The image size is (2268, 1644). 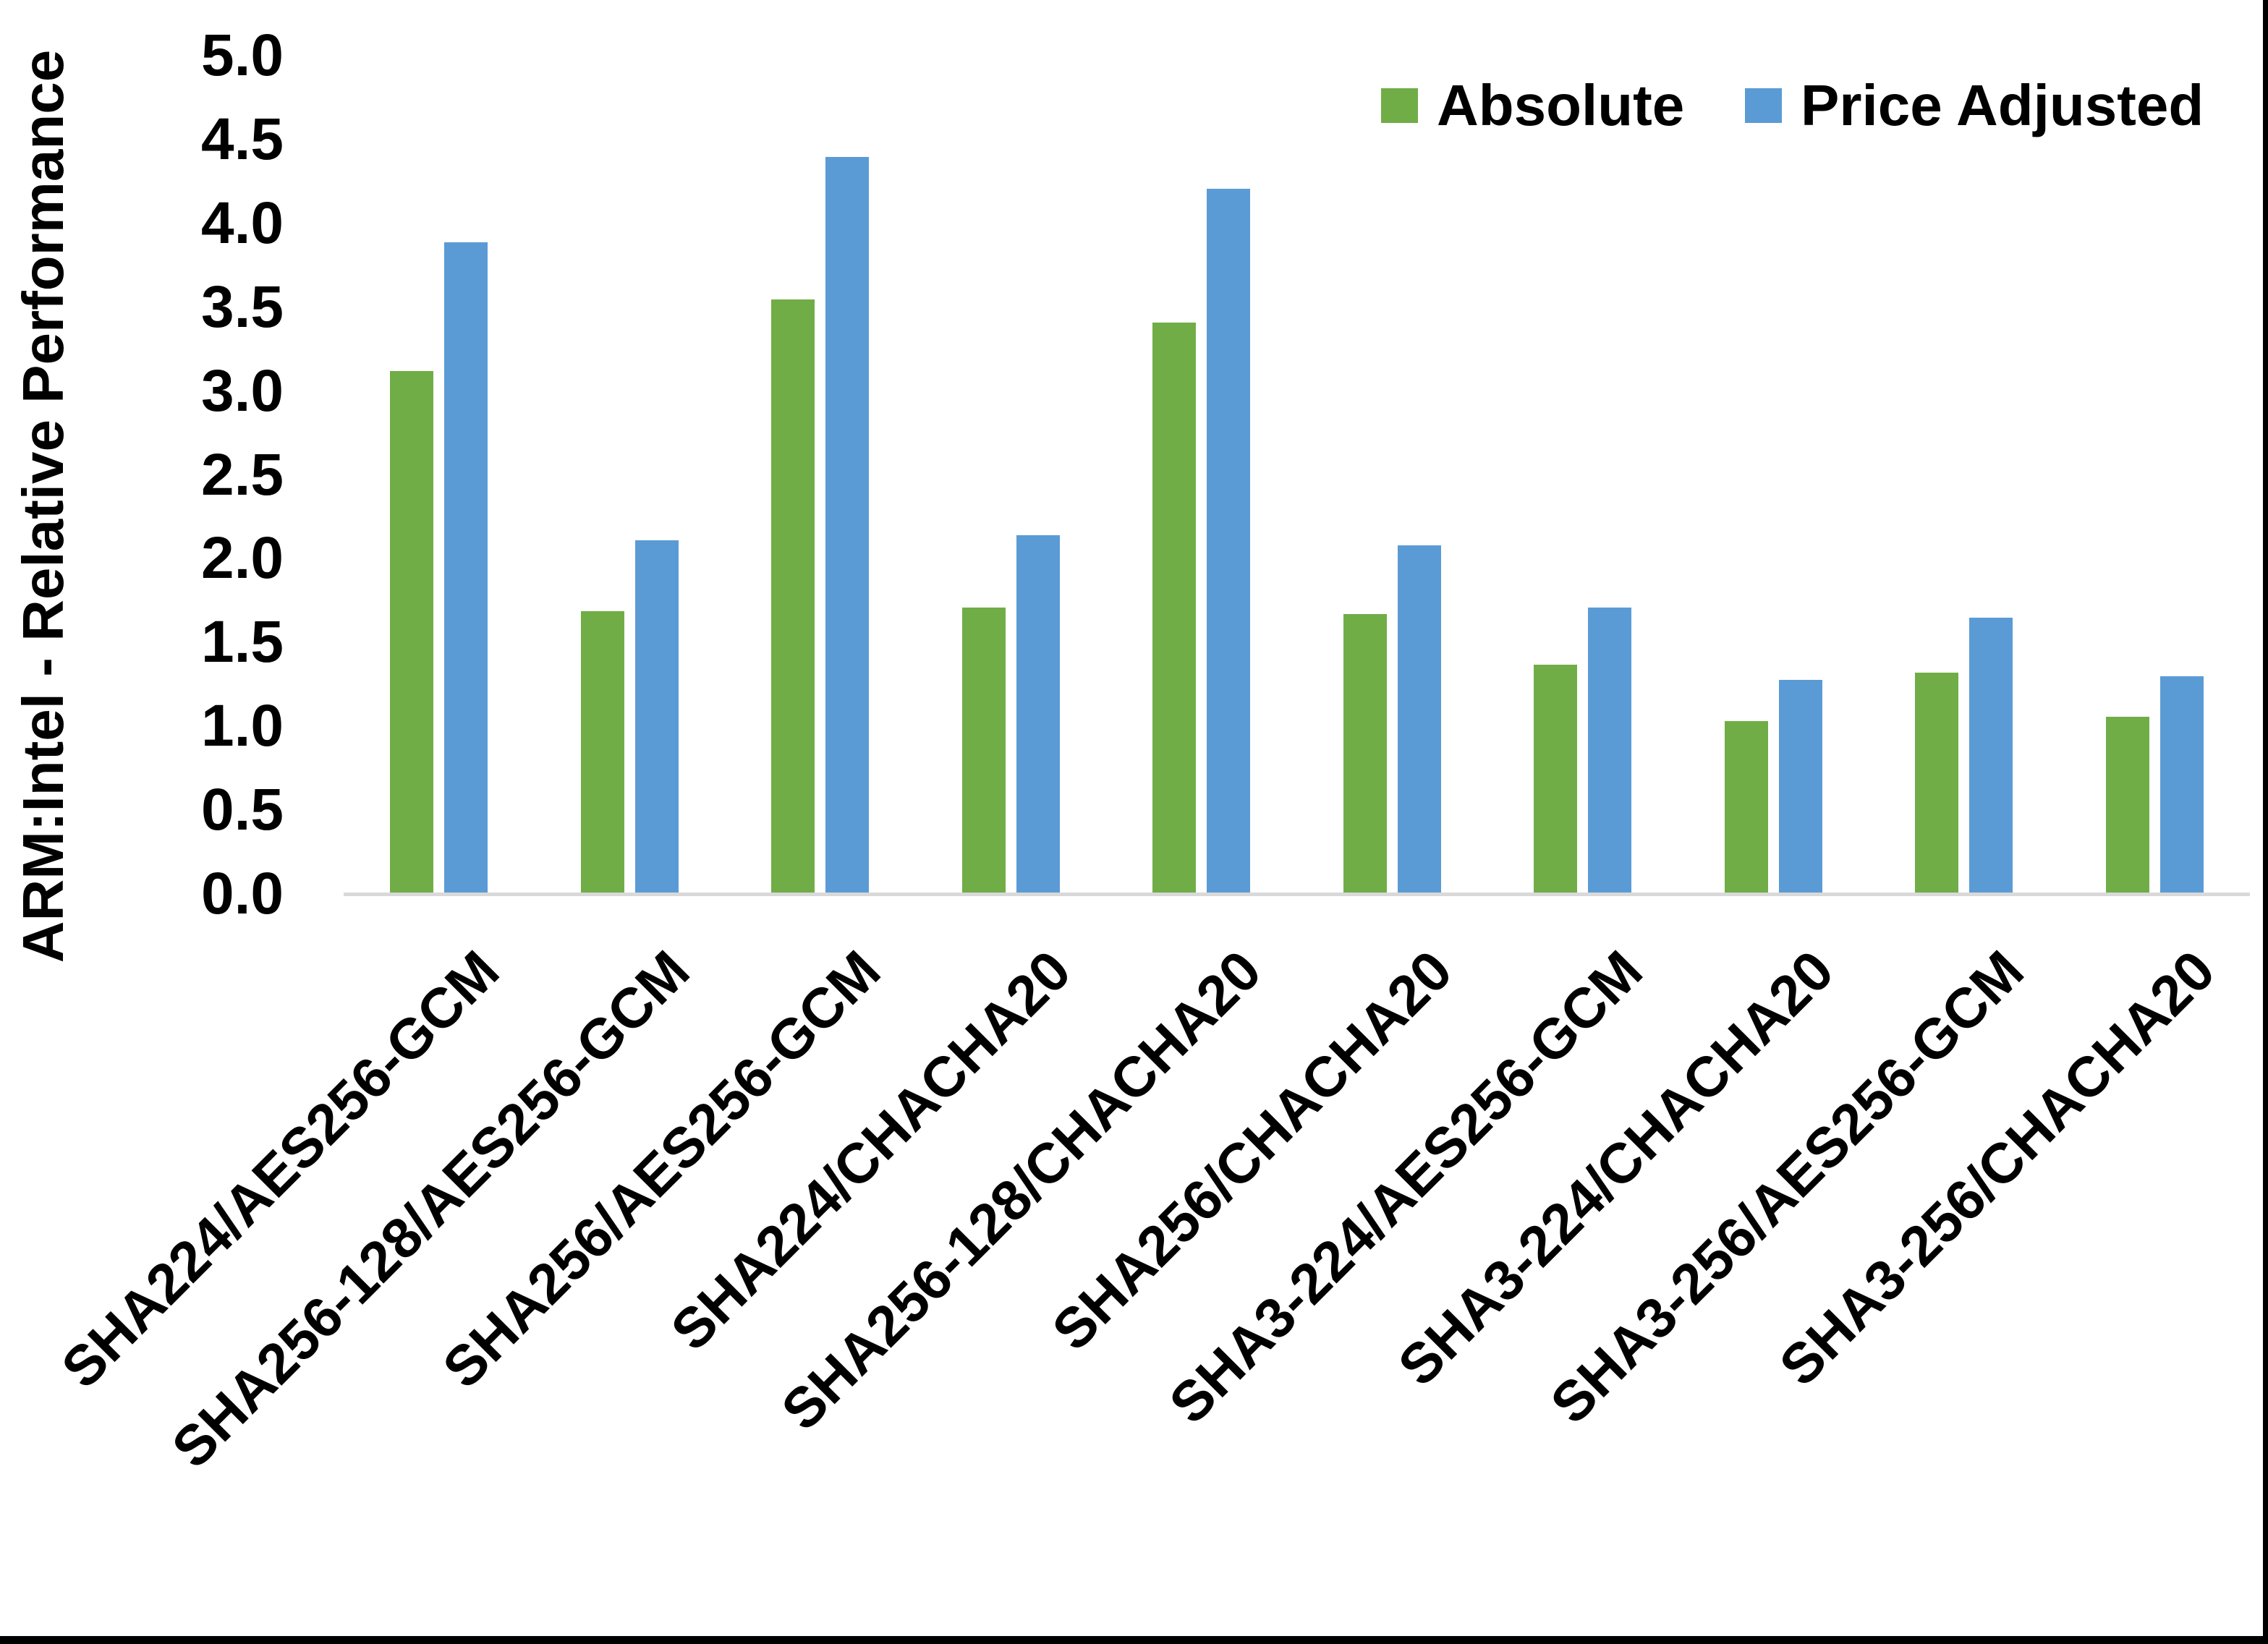 I want to click on legend-label-price-adjusted: Price Adjusted, so click(x=2002, y=105).